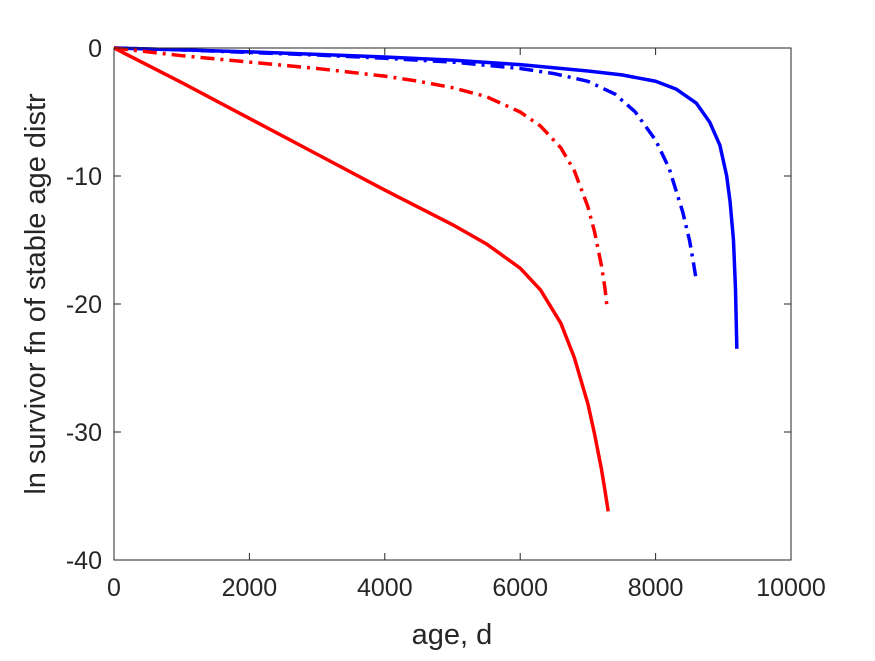 This screenshot has height=661, width=875. Describe the element at coordinates (250, 588) in the screenshot. I see `x-tick-label: 2000` at that location.